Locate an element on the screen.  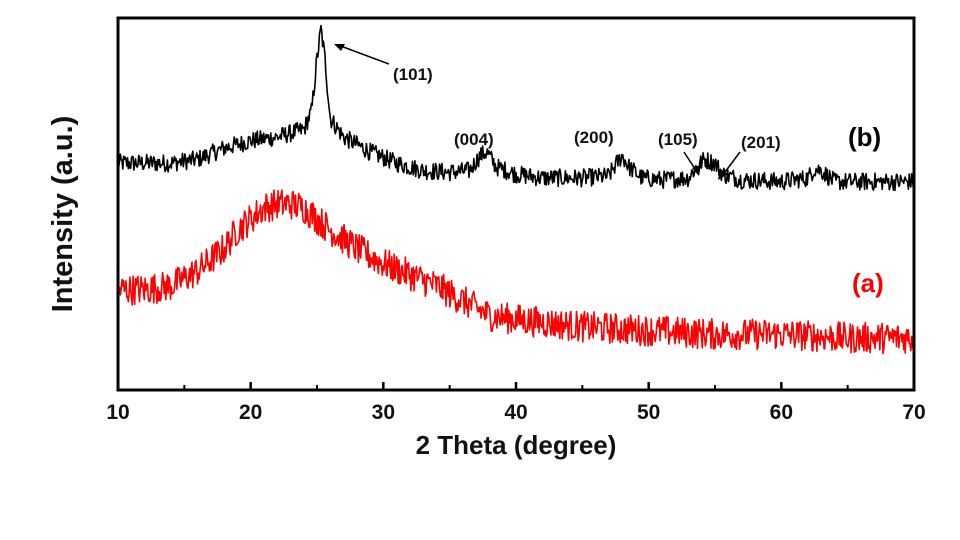
peak-label-201: (201) is located at coordinates (761, 142).